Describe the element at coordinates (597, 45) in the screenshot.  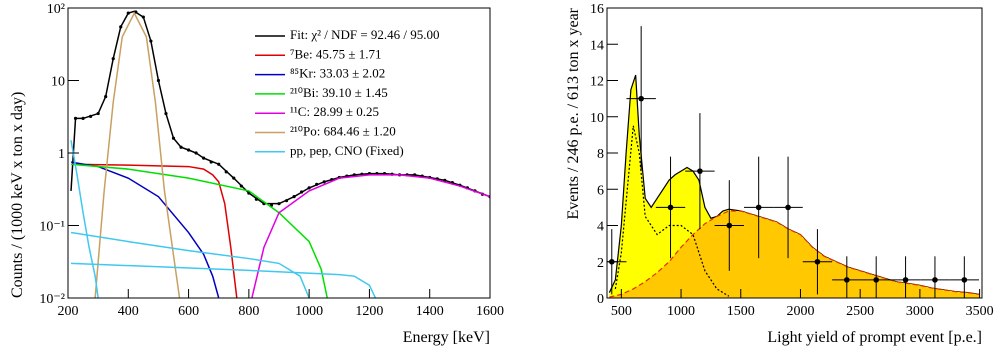
I see `y-tick-label: 14` at that location.